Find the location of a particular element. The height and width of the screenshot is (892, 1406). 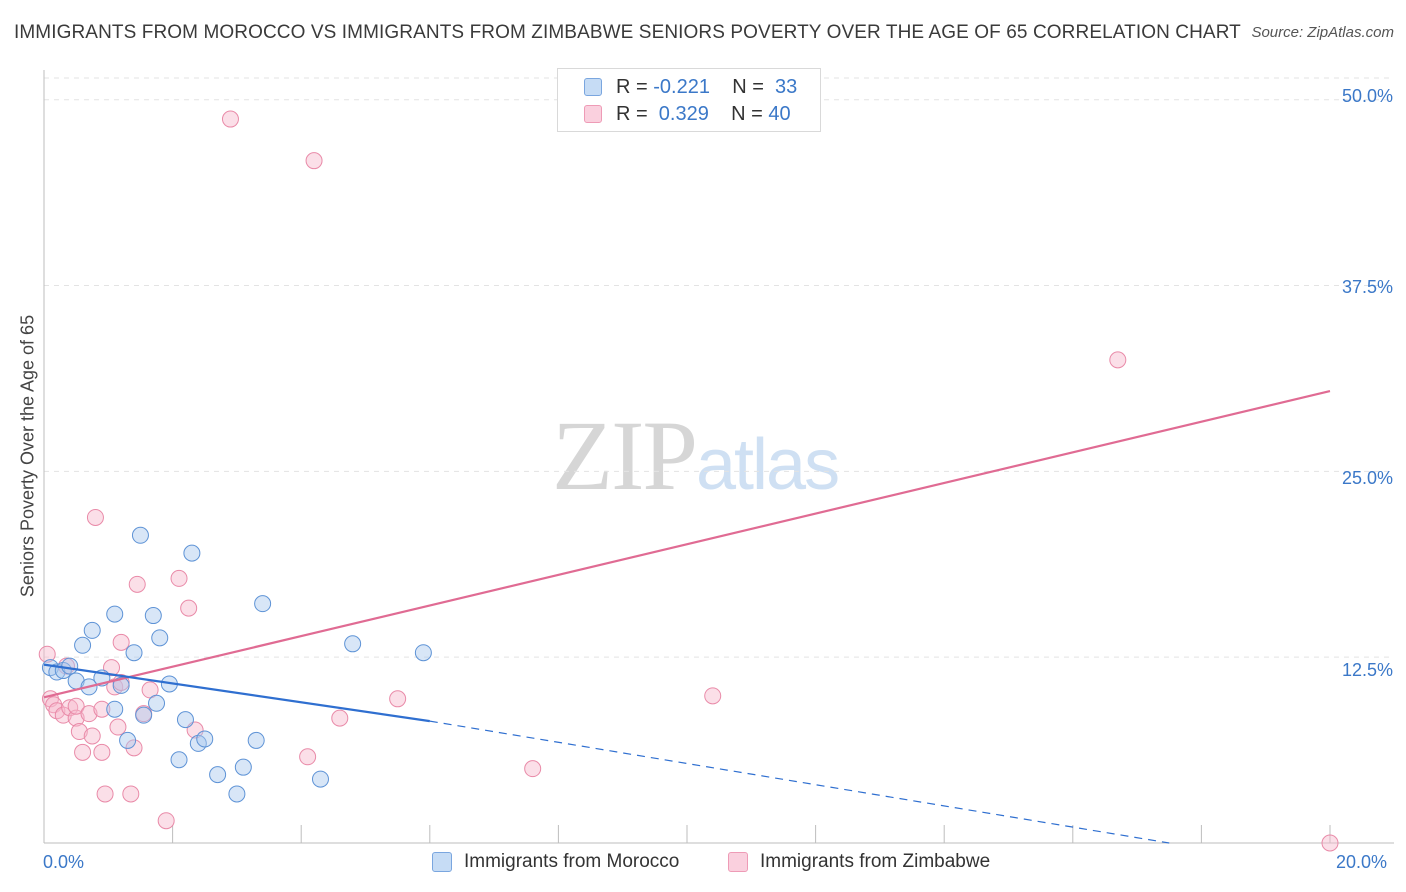

series-legend-morocco: Immigrants from Morocco is located at coordinates (555, 862).